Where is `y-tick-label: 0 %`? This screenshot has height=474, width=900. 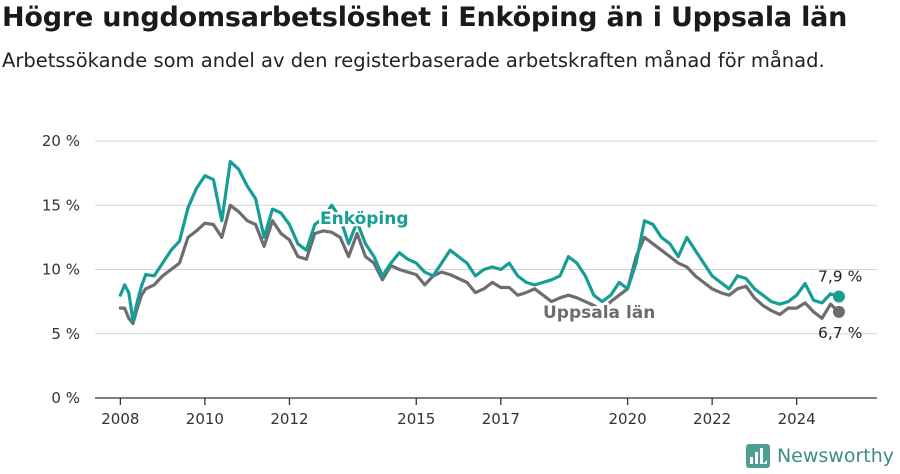
y-tick-label: 0 % is located at coordinates (65, 398).